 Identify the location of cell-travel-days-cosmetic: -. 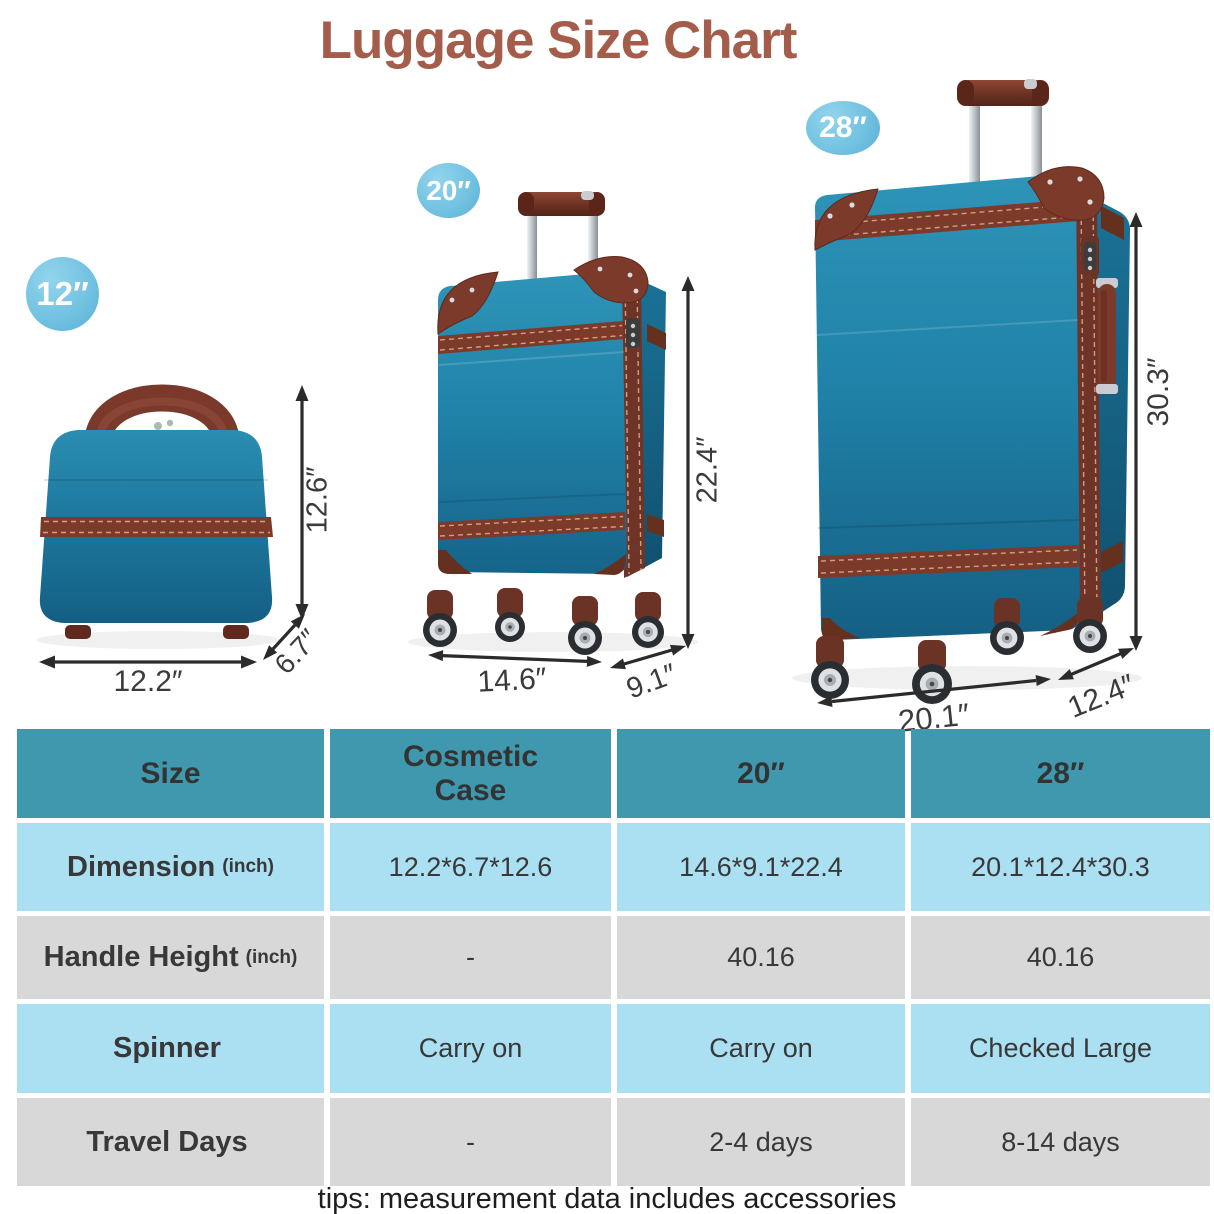
(470, 1142).